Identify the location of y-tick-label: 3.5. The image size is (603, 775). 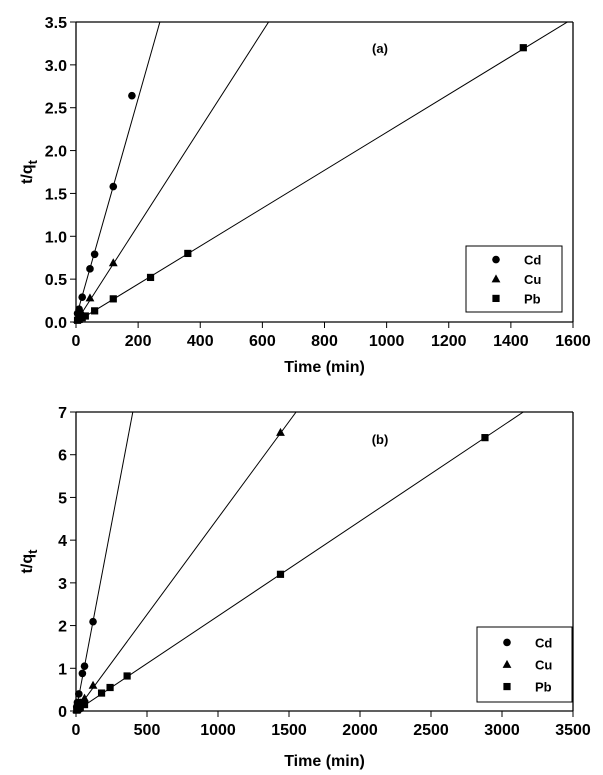
(56, 23).